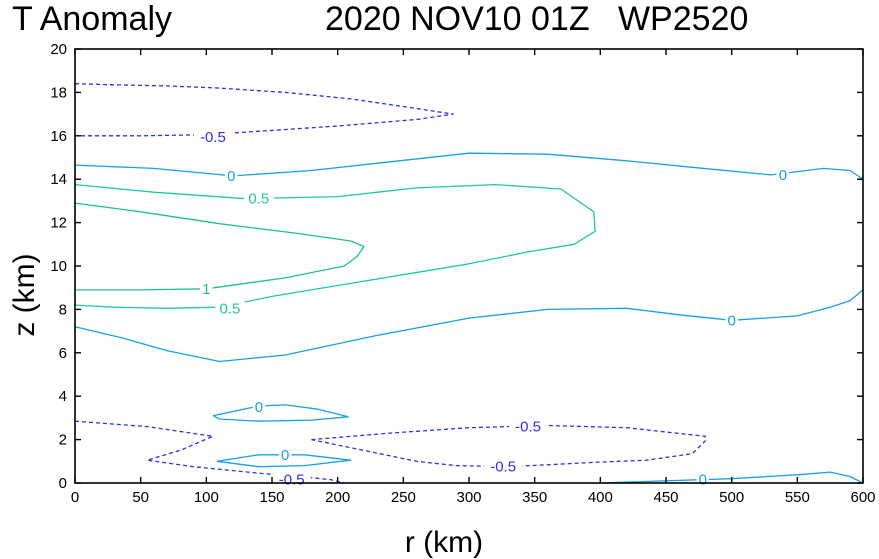 Image resolution: width=879 pixels, height=559 pixels. I want to click on x-tick-label: 200, so click(337, 497).